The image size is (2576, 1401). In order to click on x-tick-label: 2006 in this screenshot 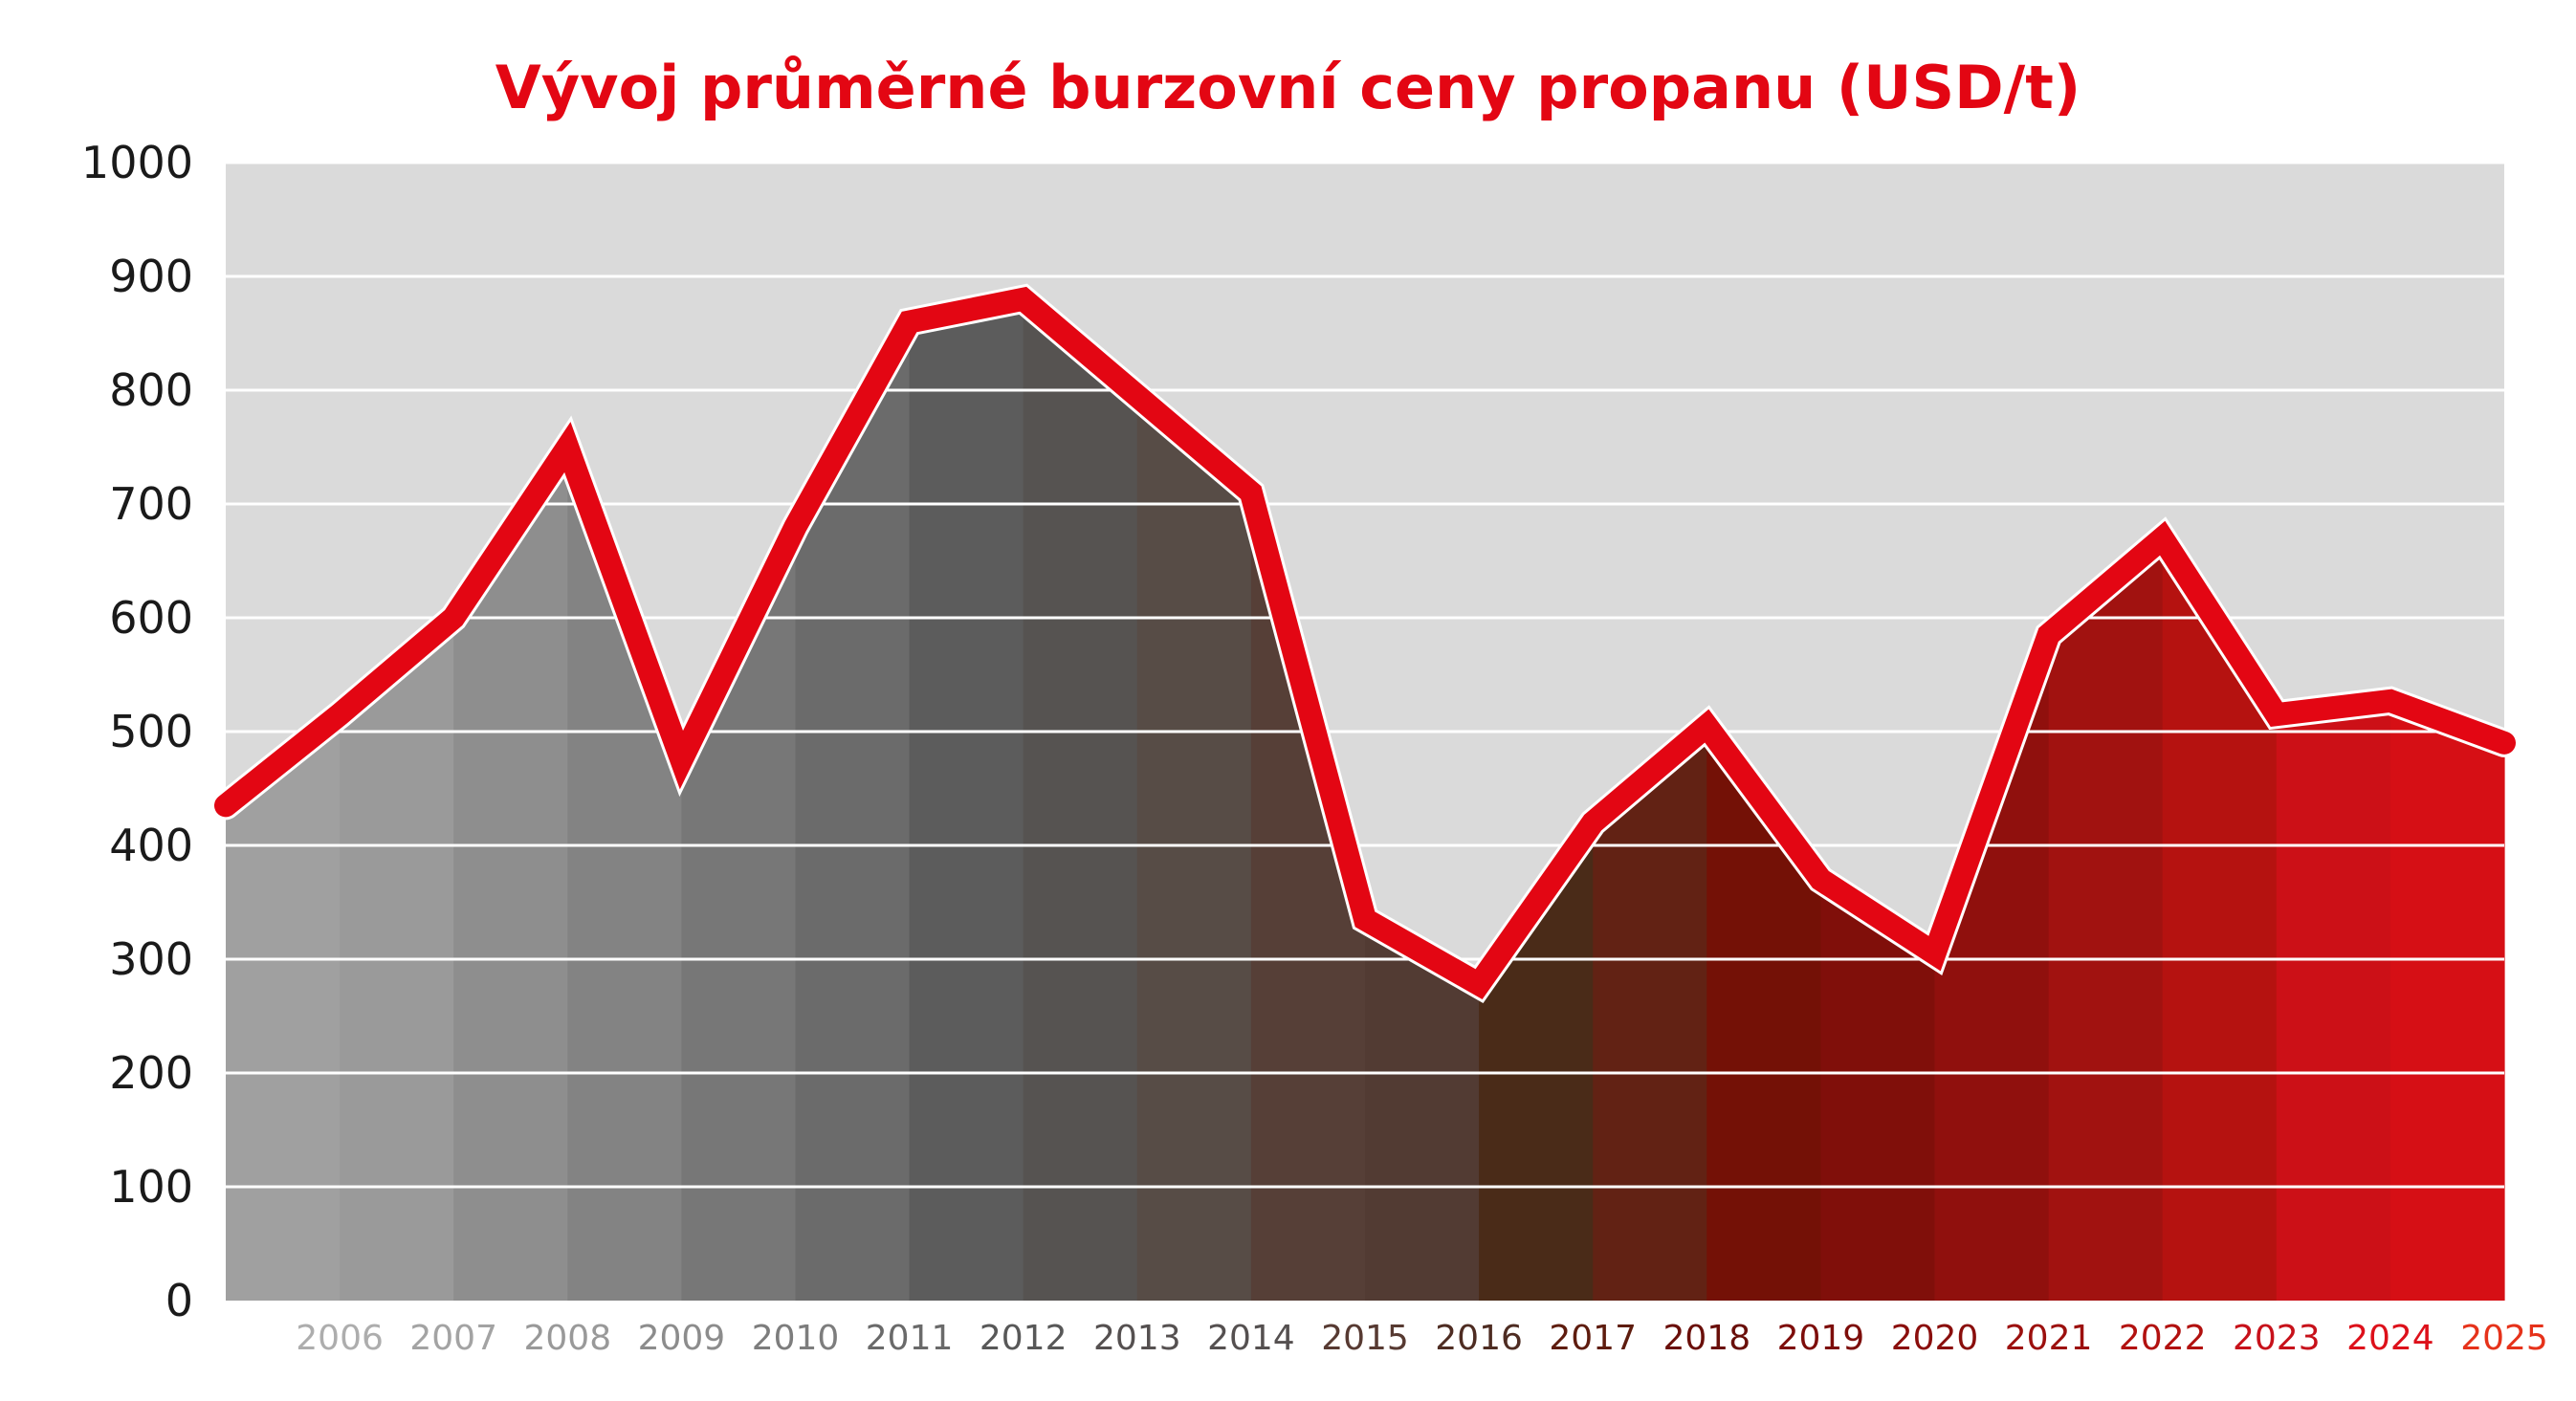, I will do `click(340, 1338)`.